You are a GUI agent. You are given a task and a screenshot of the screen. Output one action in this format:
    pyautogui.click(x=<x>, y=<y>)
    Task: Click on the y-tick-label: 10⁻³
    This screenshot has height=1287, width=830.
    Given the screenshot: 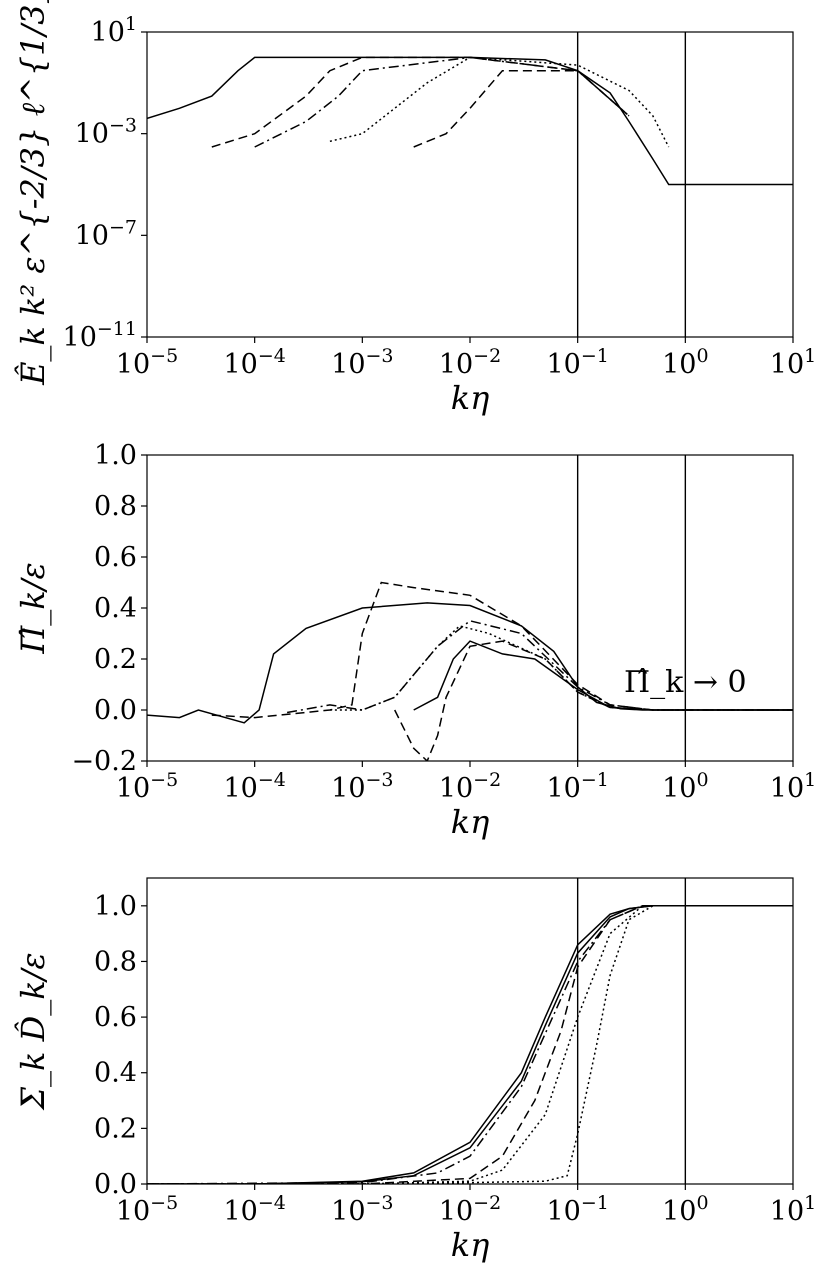 What is the action you would take?
    pyautogui.click(x=106, y=132)
    